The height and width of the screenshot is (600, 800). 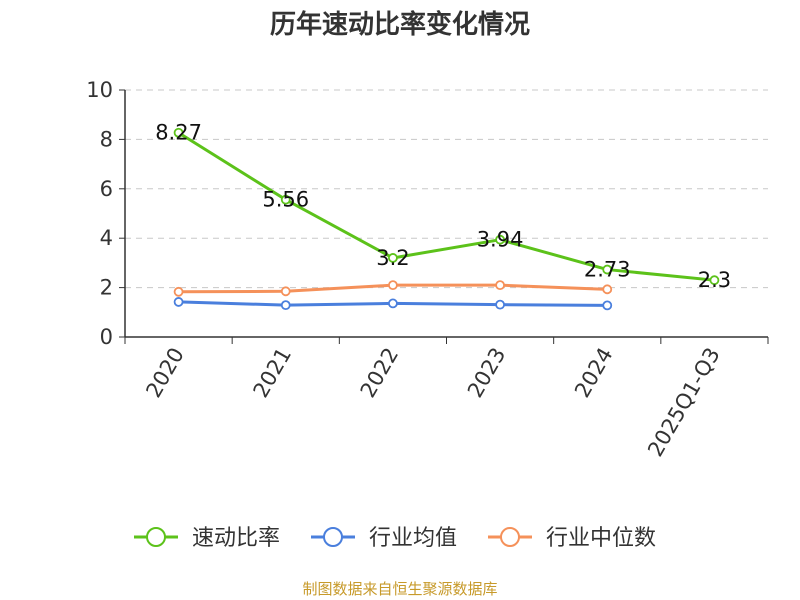 I want to click on legend-item: 行业中位数, so click(x=572, y=538).